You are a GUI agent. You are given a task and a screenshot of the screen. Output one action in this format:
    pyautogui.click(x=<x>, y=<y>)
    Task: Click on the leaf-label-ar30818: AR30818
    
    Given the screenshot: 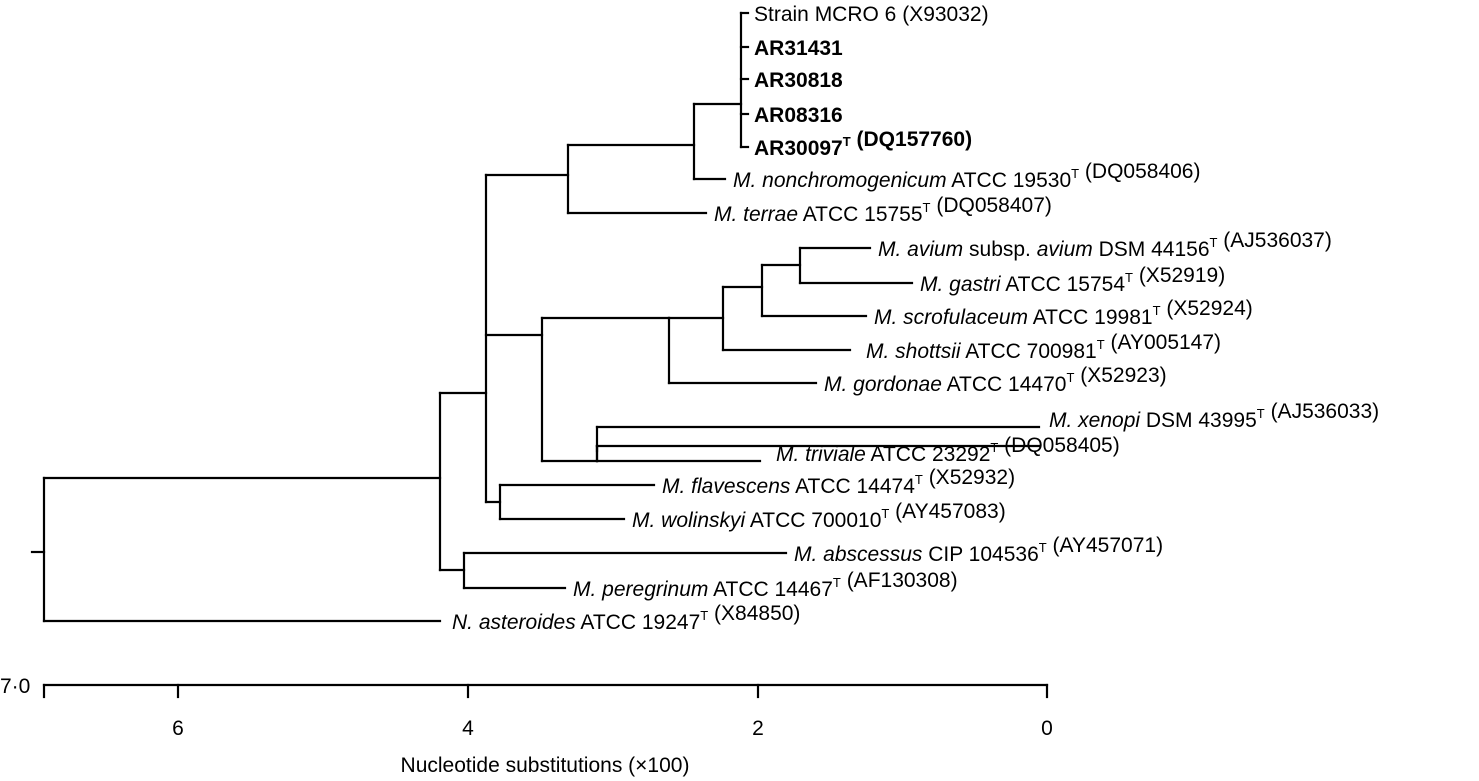 What is the action you would take?
    pyautogui.click(x=798, y=80)
    